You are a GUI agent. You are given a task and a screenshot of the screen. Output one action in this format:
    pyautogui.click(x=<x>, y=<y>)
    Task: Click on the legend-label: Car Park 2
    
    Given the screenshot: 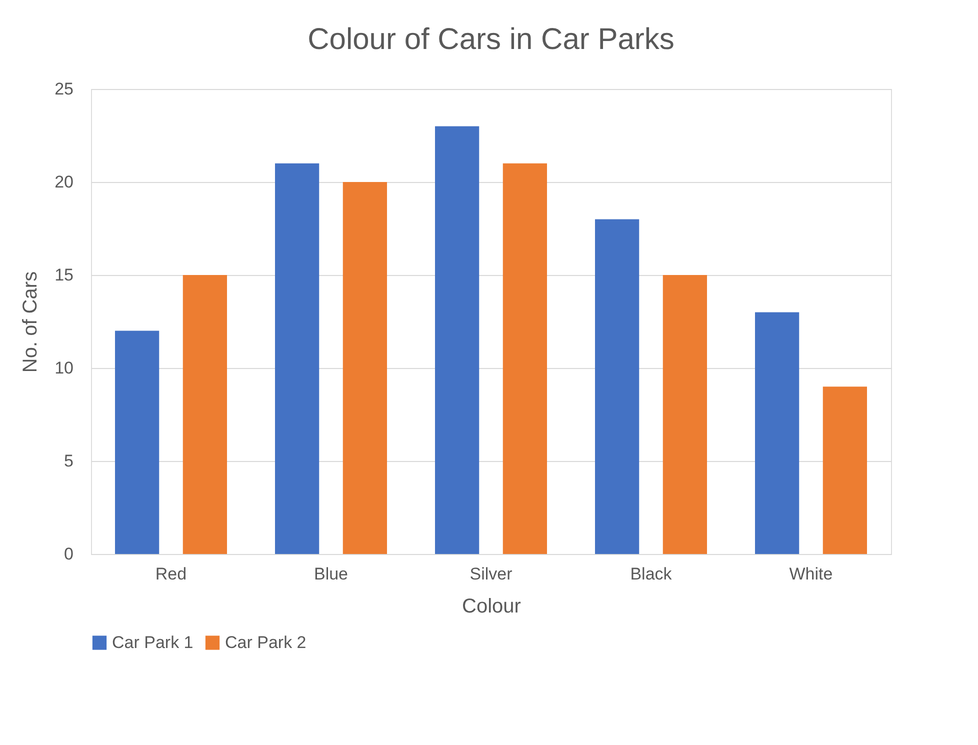 What is the action you would take?
    pyautogui.click(x=265, y=642)
    